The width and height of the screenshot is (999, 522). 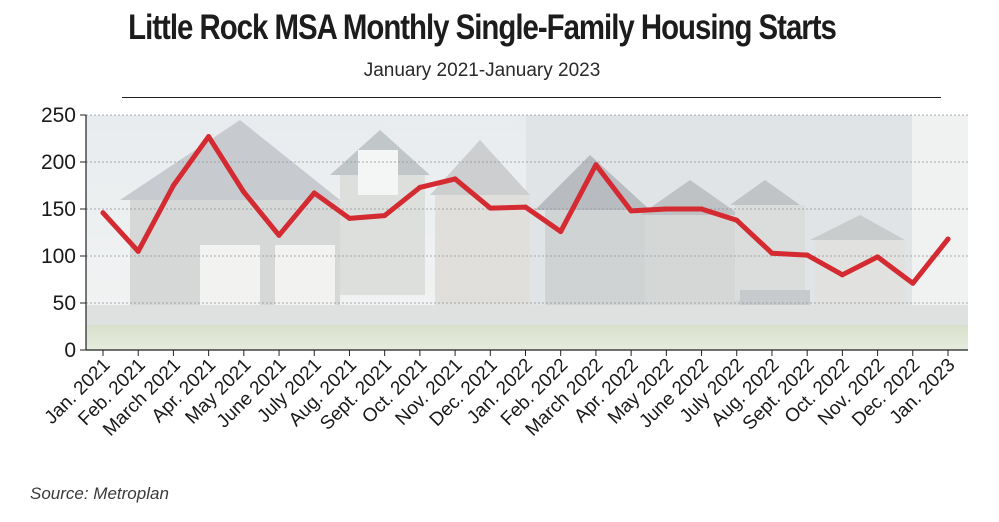 I want to click on y-tick-label-150: 150, so click(x=58, y=209).